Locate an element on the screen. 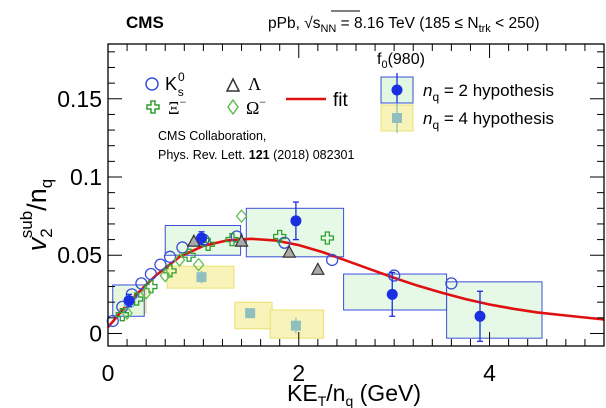 The image size is (606, 408). legend-nq2-label: nq = 2 hypothesis is located at coordinates (488, 92).